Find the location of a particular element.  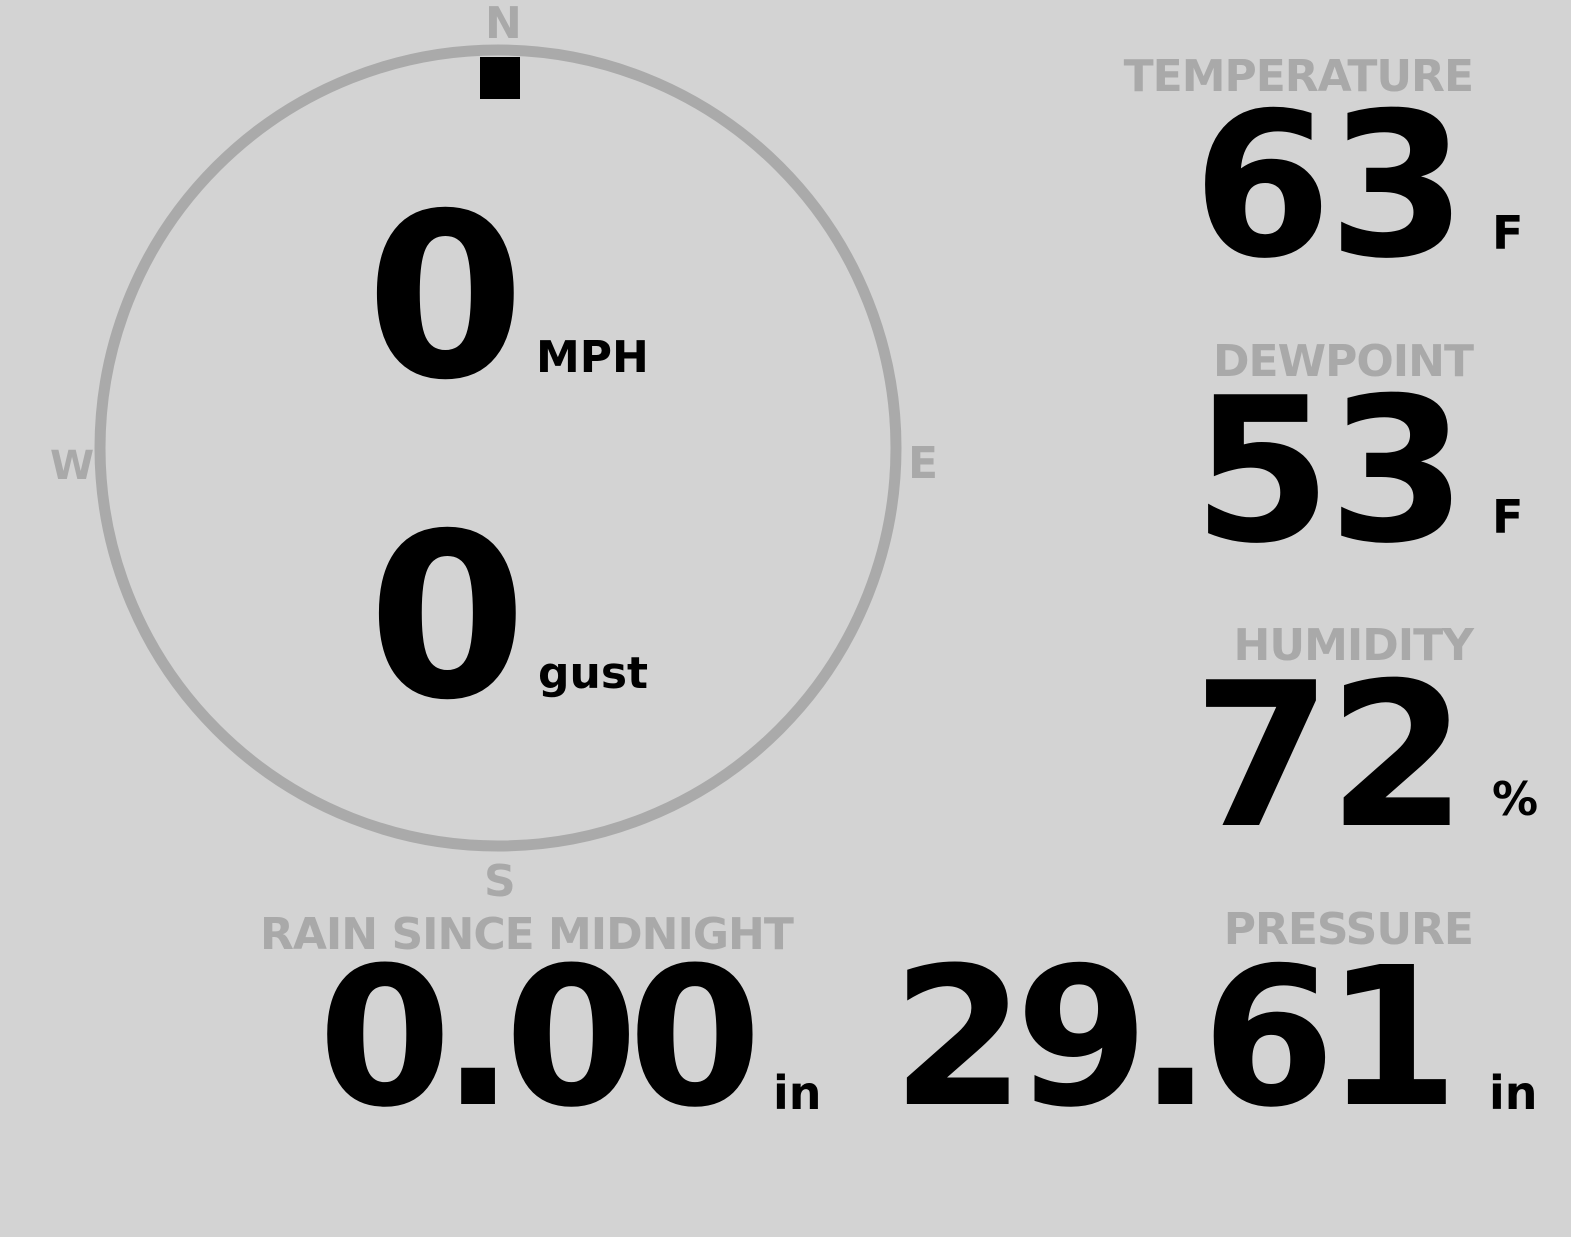

humidity-label: HUMIDITY is located at coordinates (1353, 645).